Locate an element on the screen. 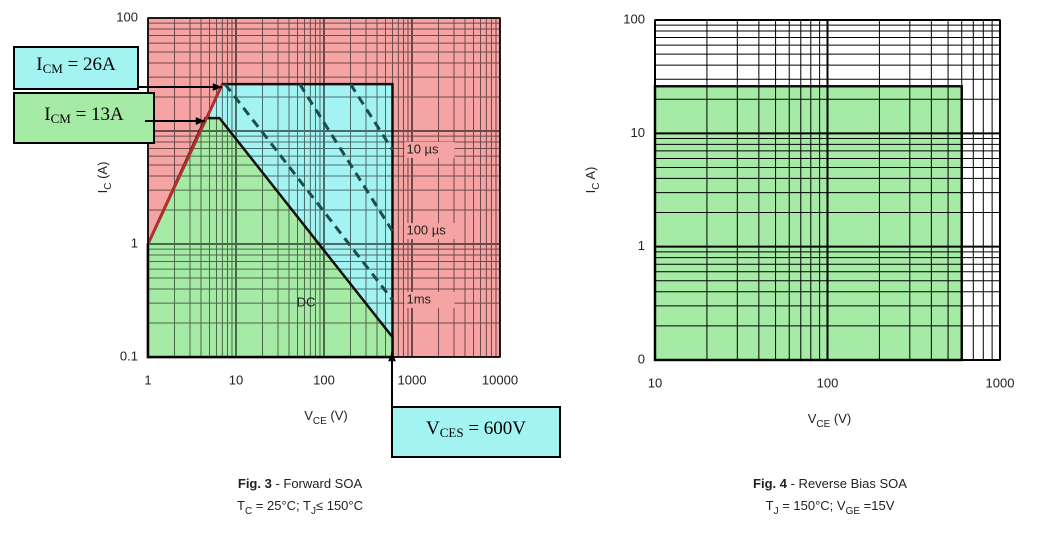 The image size is (1048, 533). y-tick-label: 0 is located at coordinates (641, 358).